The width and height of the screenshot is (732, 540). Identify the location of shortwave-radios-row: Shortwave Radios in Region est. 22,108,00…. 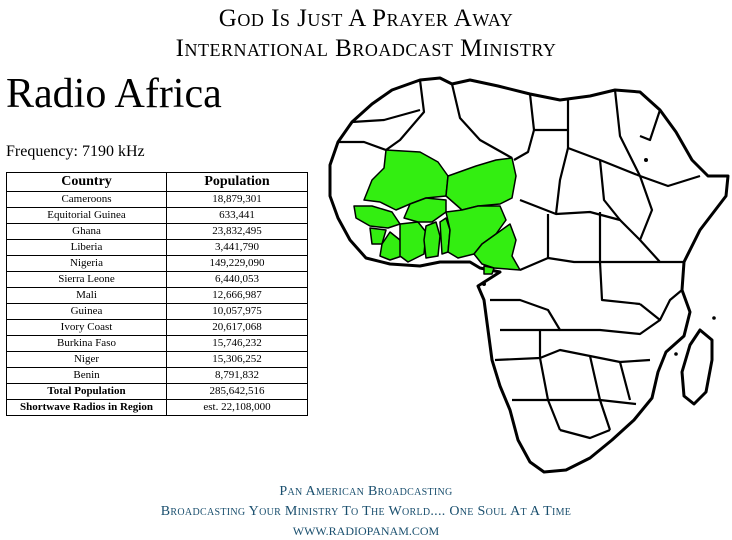
(157, 407).